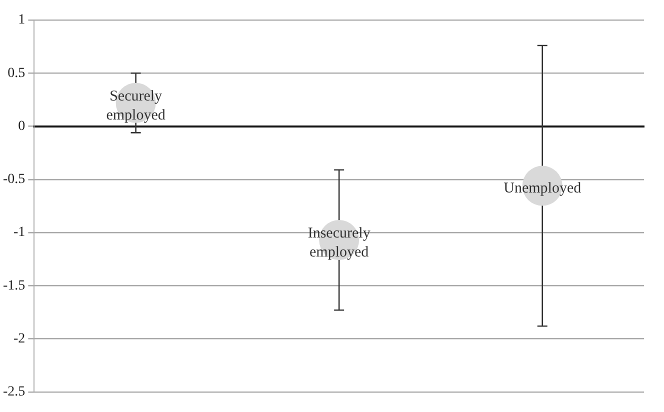 The width and height of the screenshot is (664, 412). What do you see at coordinates (22, 20) in the screenshot?
I see `y-tick-label: 1` at bounding box center [22, 20].